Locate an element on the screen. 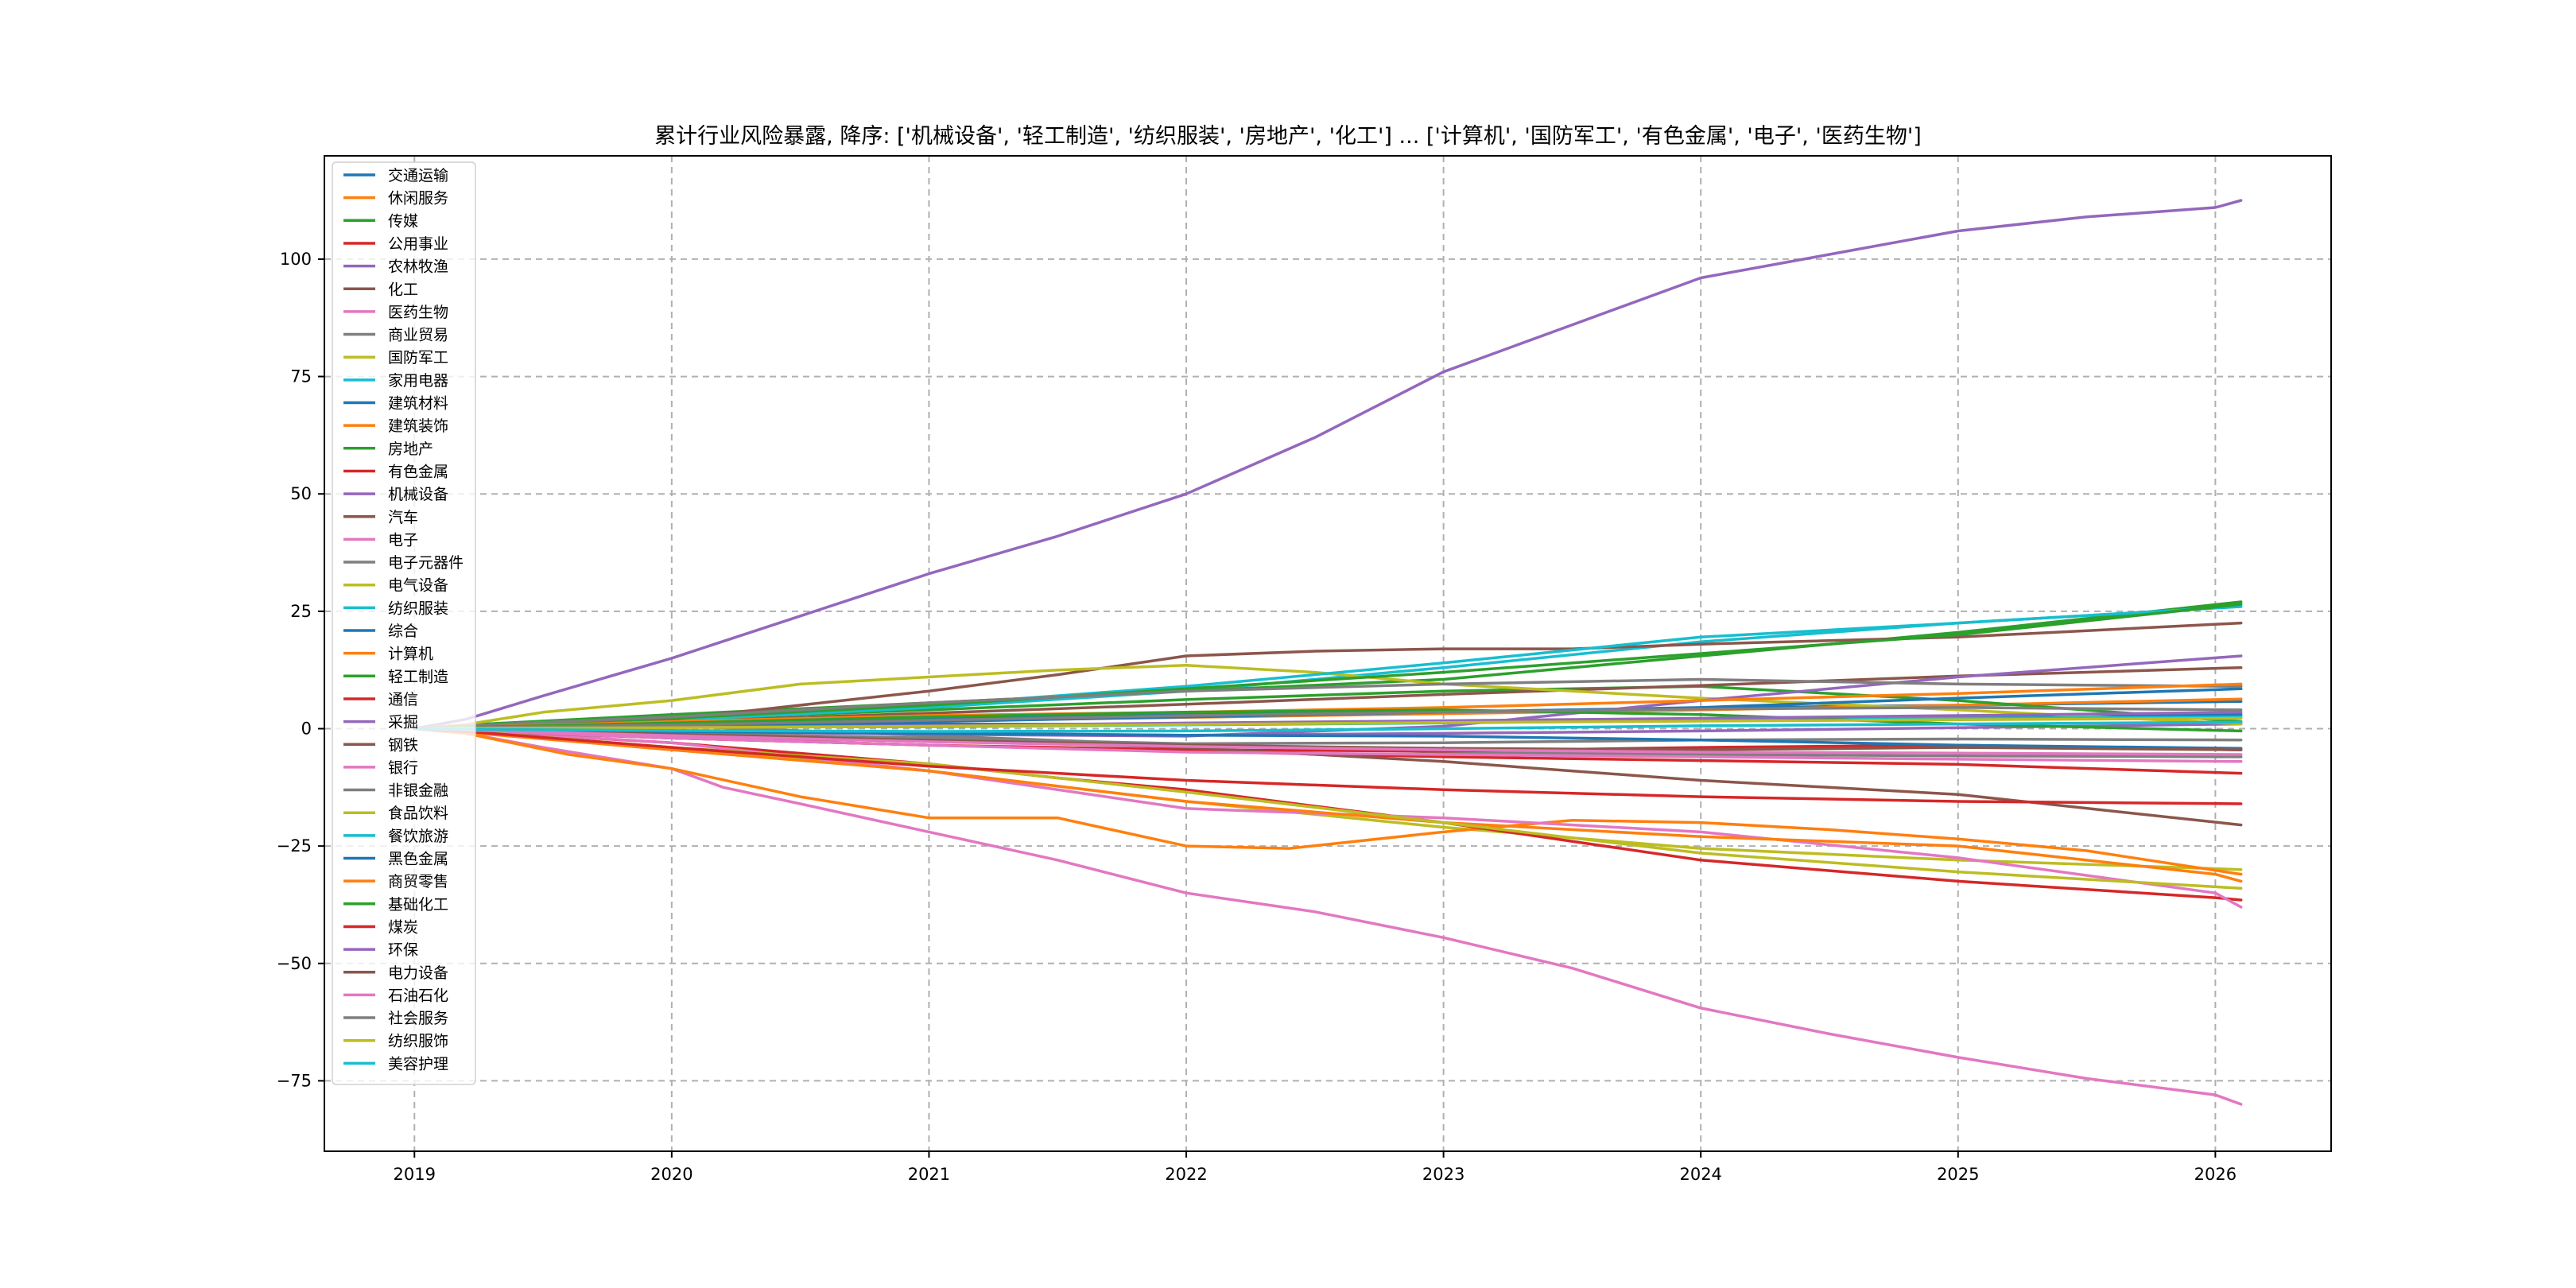 This screenshot has width=2576, height=1288. y-tick-label: −25 is located at coordinates (294, 845).